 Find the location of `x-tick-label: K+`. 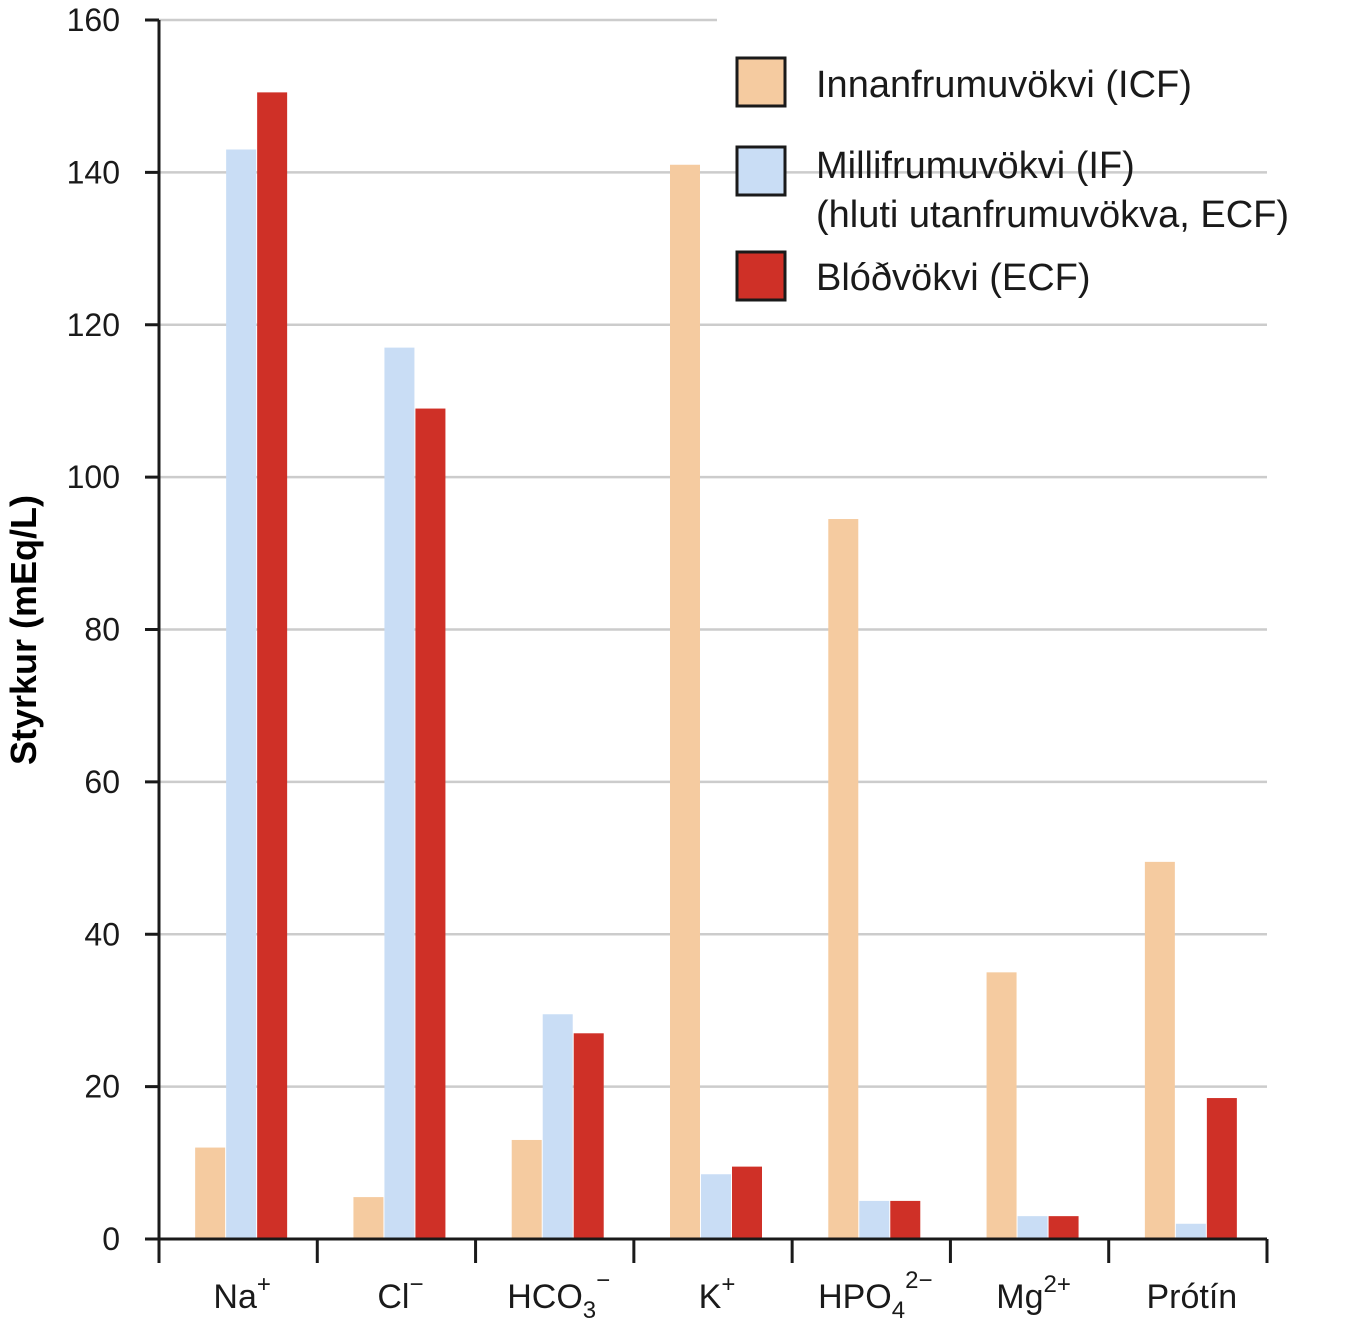

x-tick-label: K+ is located at coordinates (717, 1293).